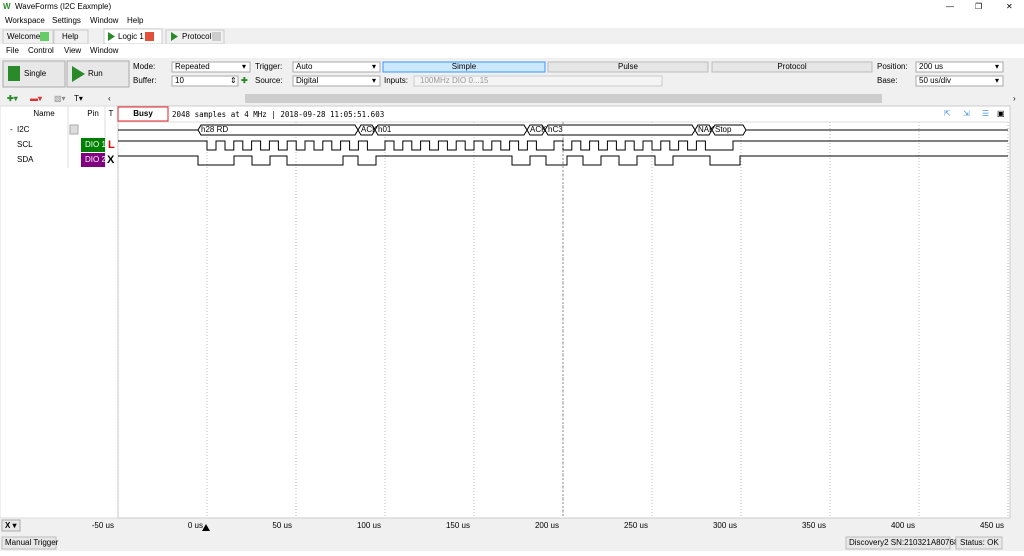  Describe the element at coordinates (32, 542) in the screenshot. I see `trigger-status: Manual Trigger` at that location.